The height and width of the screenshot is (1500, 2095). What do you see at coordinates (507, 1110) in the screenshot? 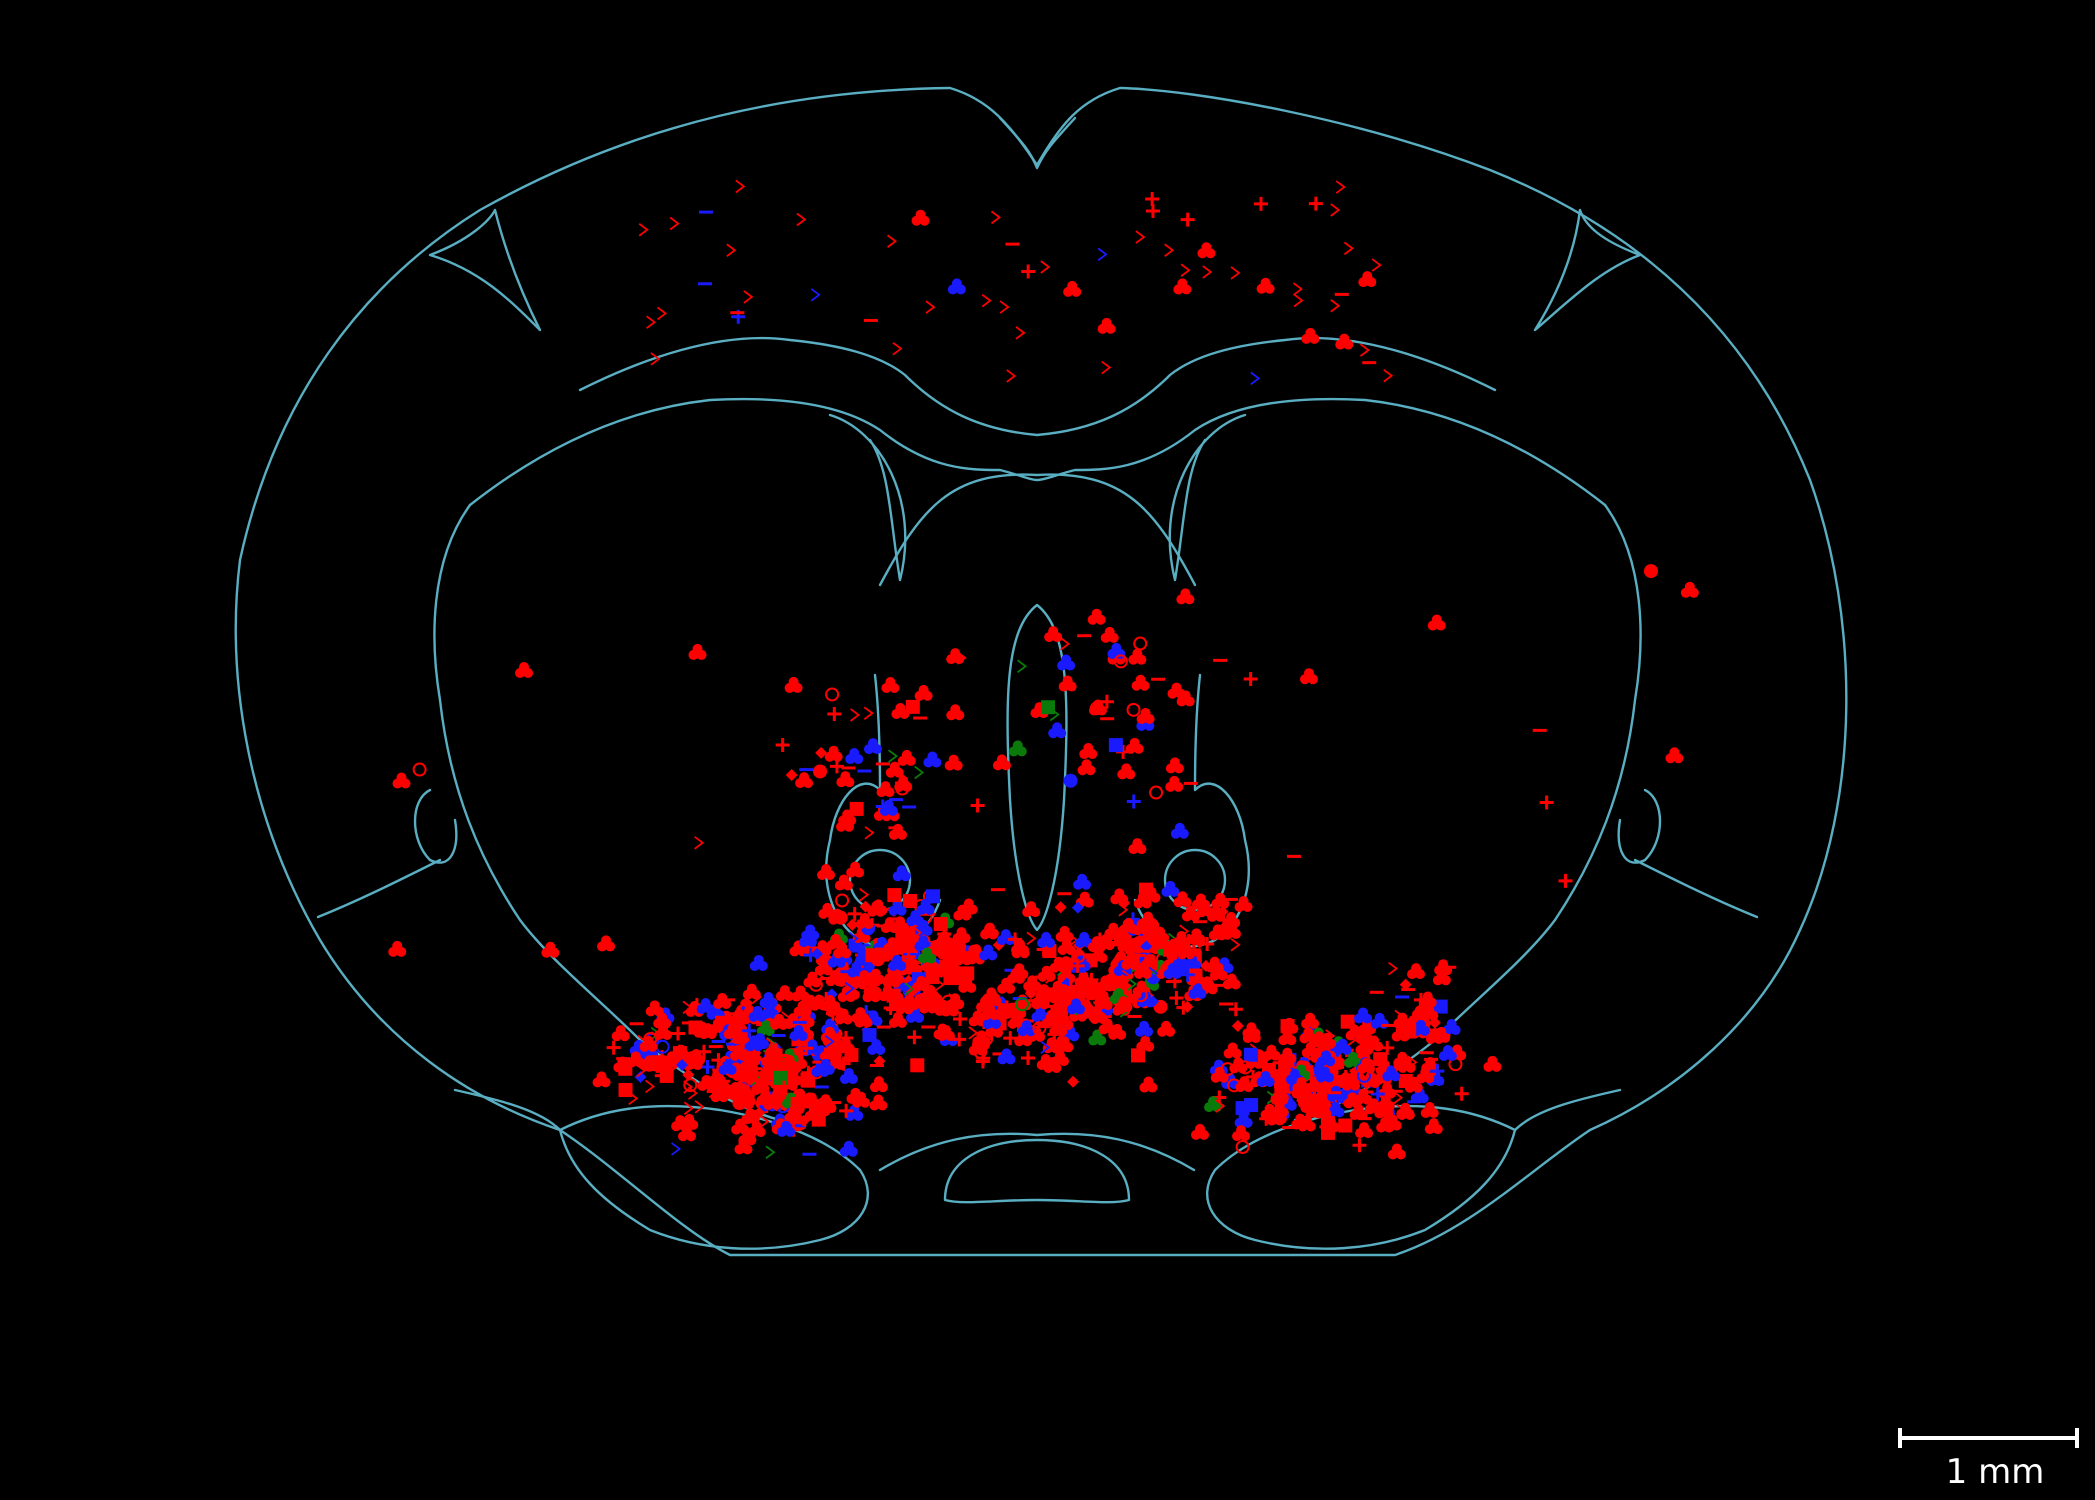
I see `left-lower-sulcus` at bounding box center [507, 1110].